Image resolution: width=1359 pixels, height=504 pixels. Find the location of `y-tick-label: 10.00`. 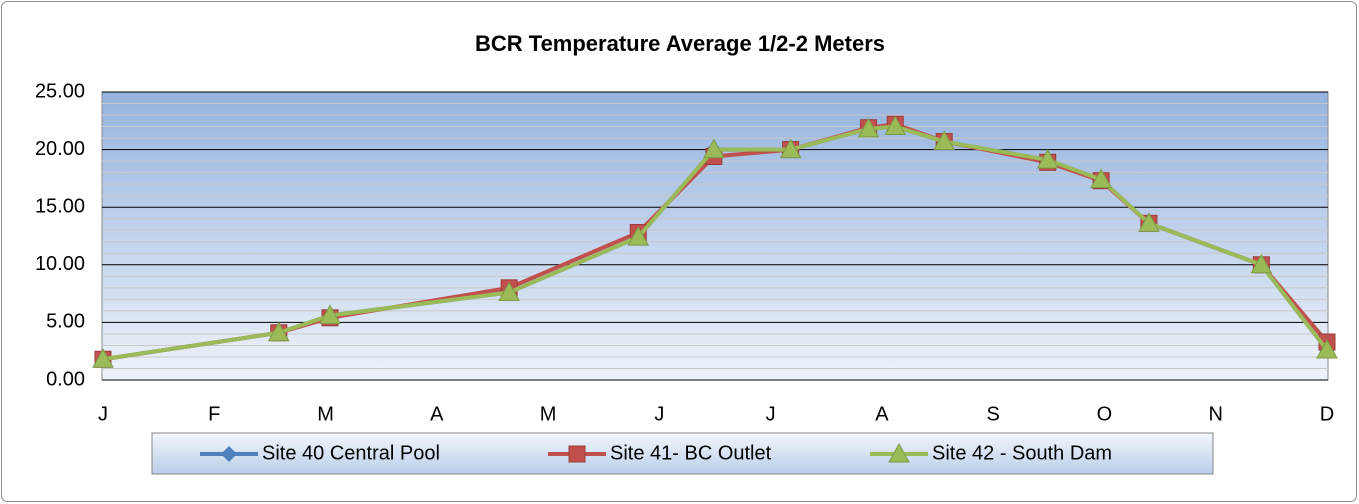

y-tick-label: 10.00 is located at coordinates (60, 264).